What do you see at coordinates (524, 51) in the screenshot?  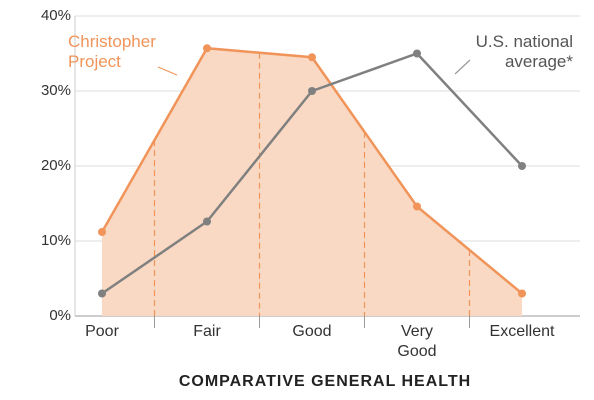 I see `series-label: U.S. national average*` at bounding box center [524, 51].